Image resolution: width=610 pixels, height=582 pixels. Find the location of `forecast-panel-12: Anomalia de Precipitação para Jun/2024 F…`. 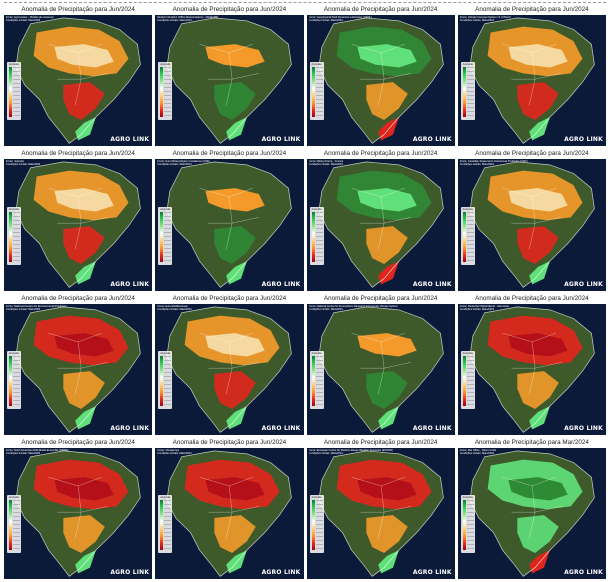

forecast-panel-12: Anomalia de Precipitação para Jun/2024 F… is located at coordinates (531, 364).